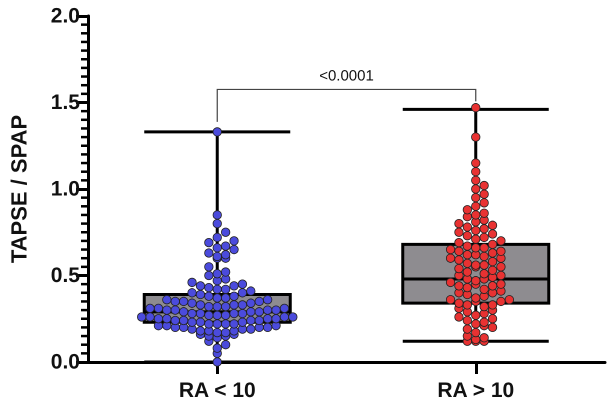 This screenshot has height=409, width=609. What do you see at coordinates (65, 16) in the screenshot?
I see `y-tick-label: 2.0` at bounding box center [65, 16].